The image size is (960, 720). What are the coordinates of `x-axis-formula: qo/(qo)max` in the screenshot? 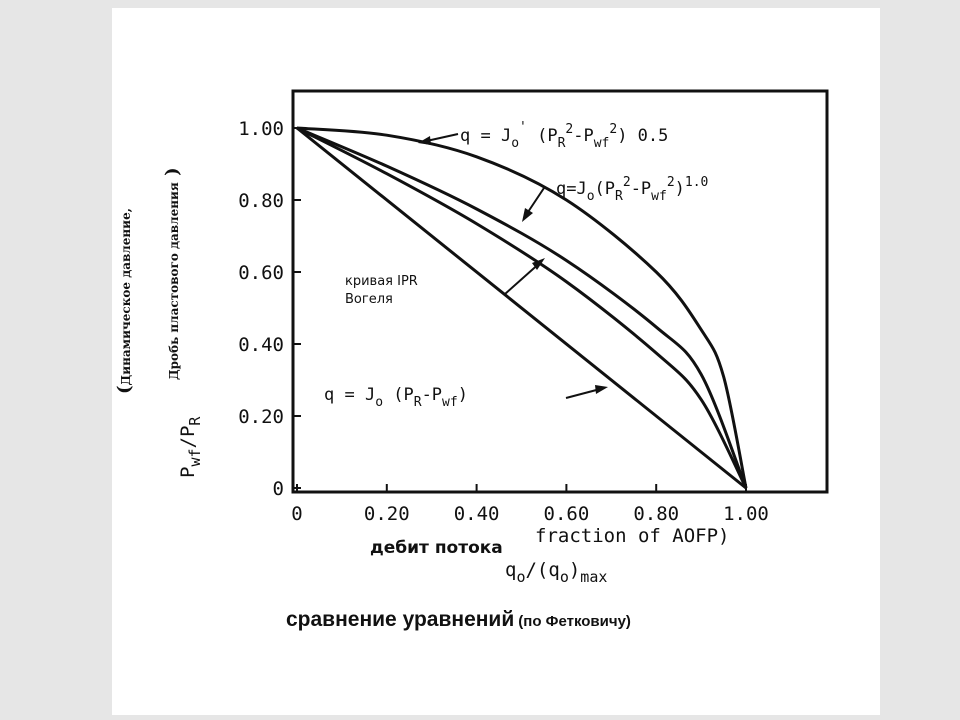 It's located at (556, 572).